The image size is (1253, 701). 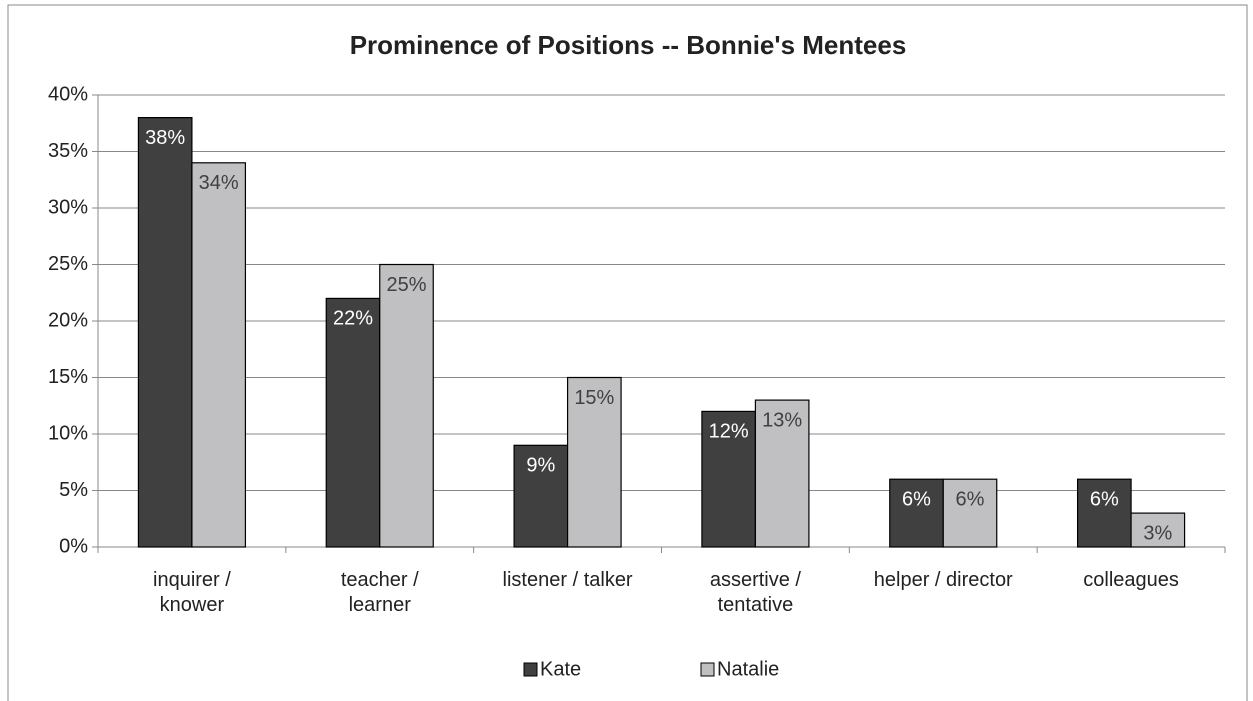 I want to click on x-tick-label-line: tentative, so click(x=756, y=605).